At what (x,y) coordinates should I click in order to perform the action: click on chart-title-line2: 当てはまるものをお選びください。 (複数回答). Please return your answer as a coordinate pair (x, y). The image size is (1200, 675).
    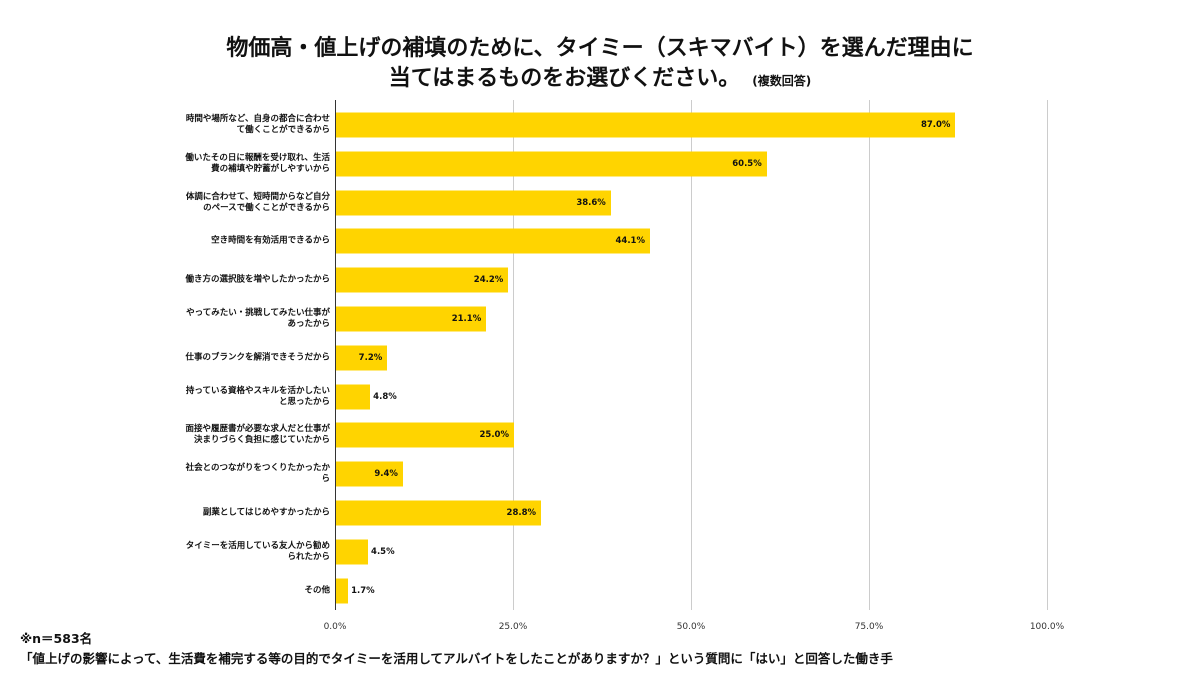
    Looking at the image, I should click on (600, 76).